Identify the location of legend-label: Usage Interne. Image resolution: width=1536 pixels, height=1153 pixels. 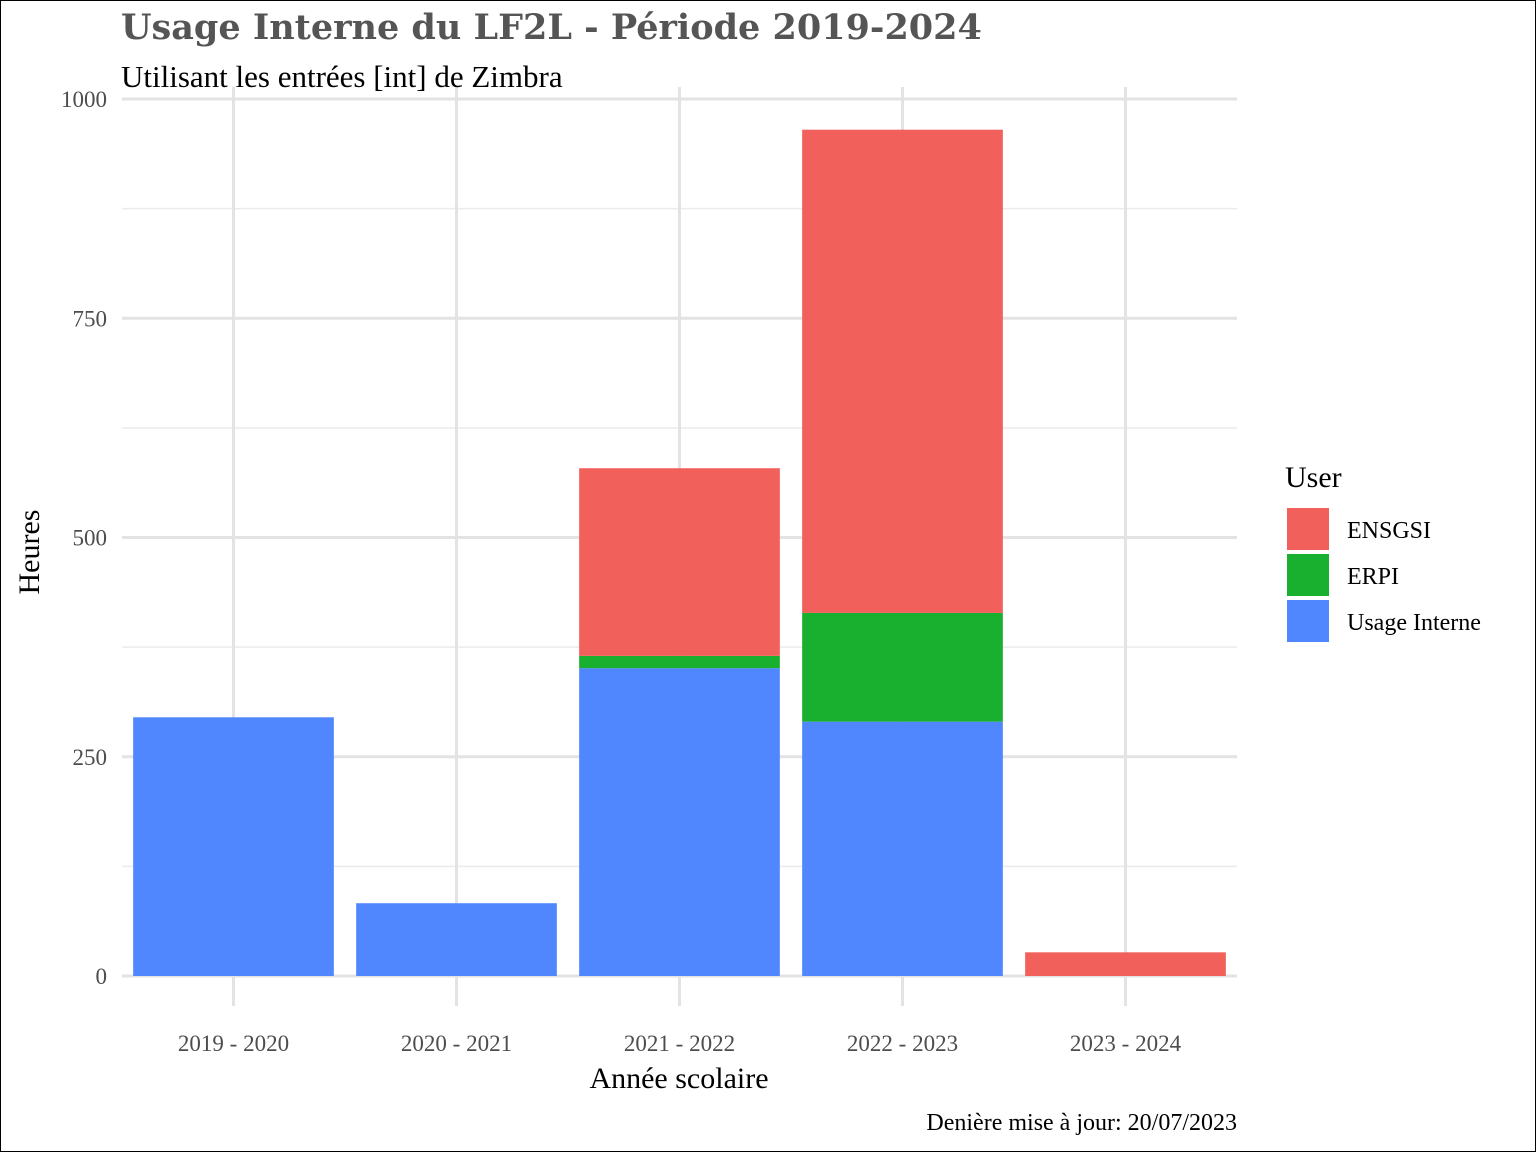
(1414, 623).